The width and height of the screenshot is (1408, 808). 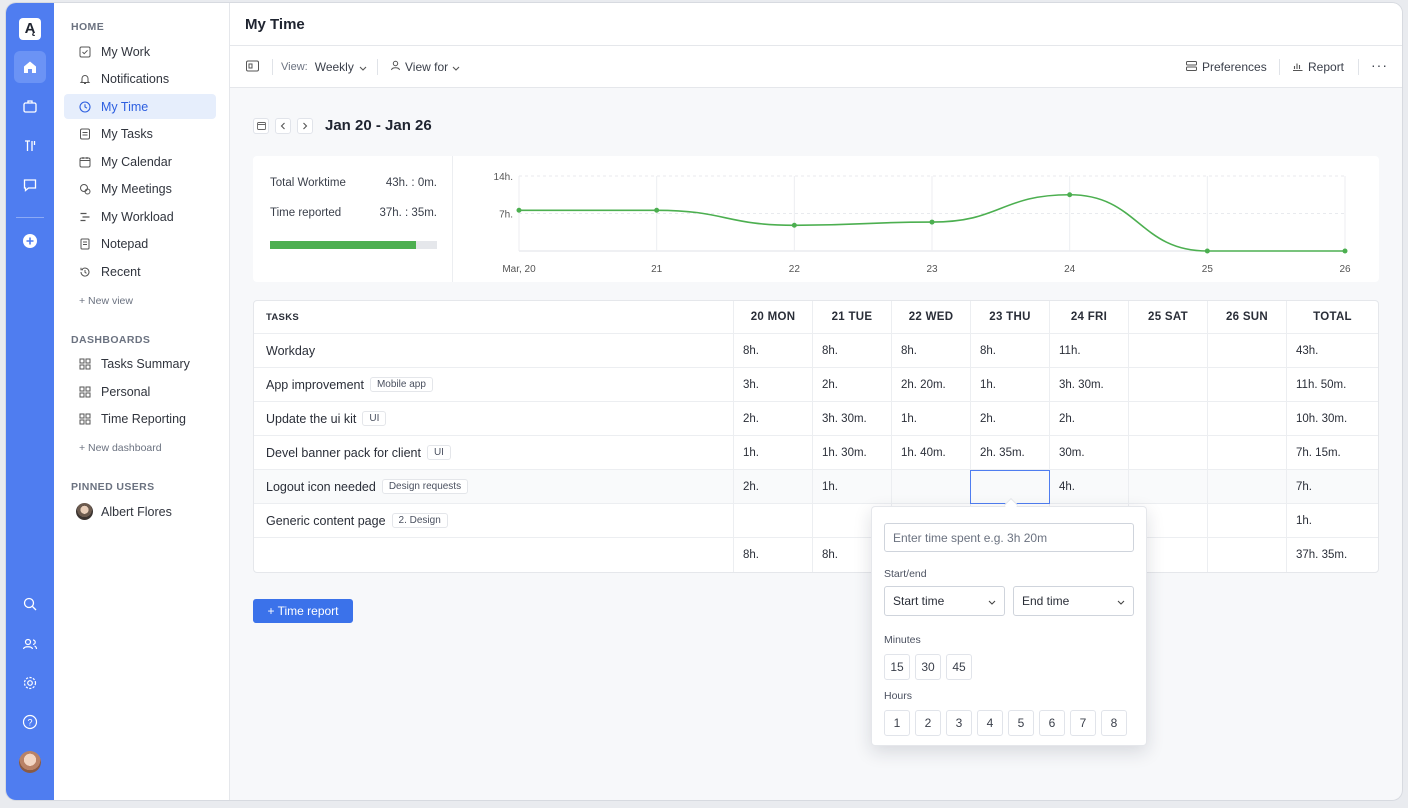 What do you see at coordinates (493, 486) in the screenshot?
I see `task-cell: Logout icon needed Design requests` at bounding box center [493, 486].